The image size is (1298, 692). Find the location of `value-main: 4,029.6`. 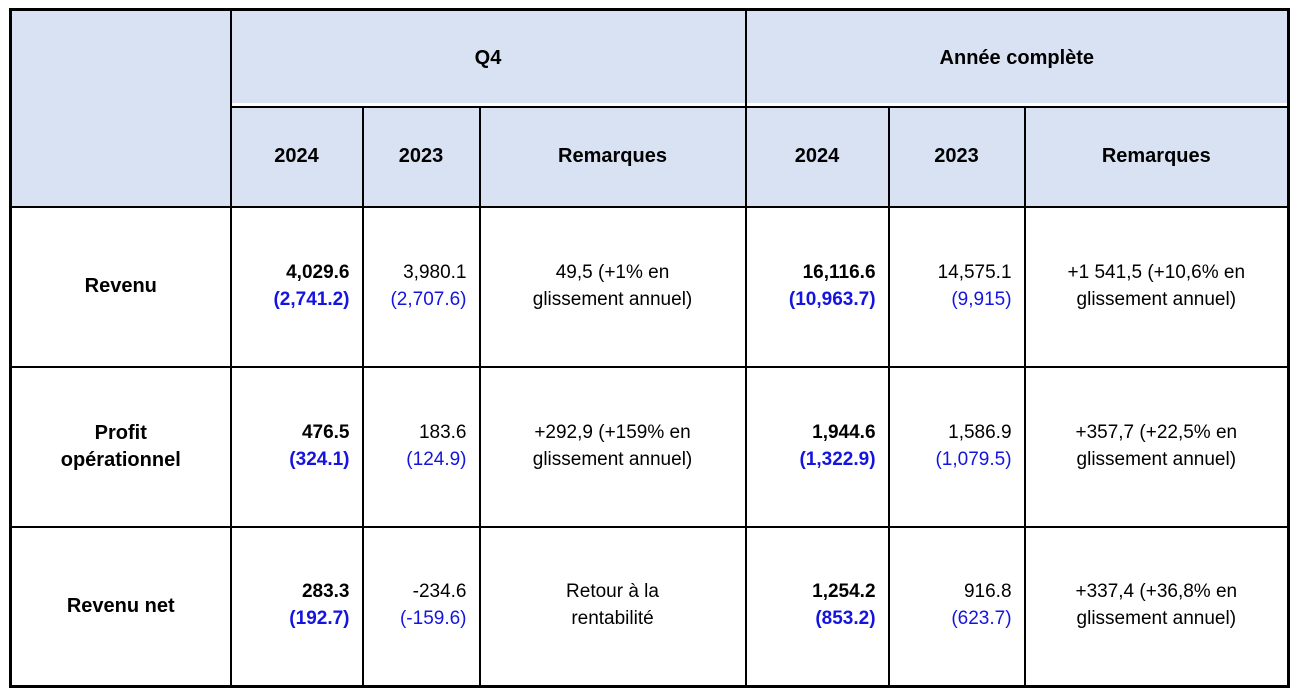

value-main: 4,029.6 is located at coordinates (318, 272).